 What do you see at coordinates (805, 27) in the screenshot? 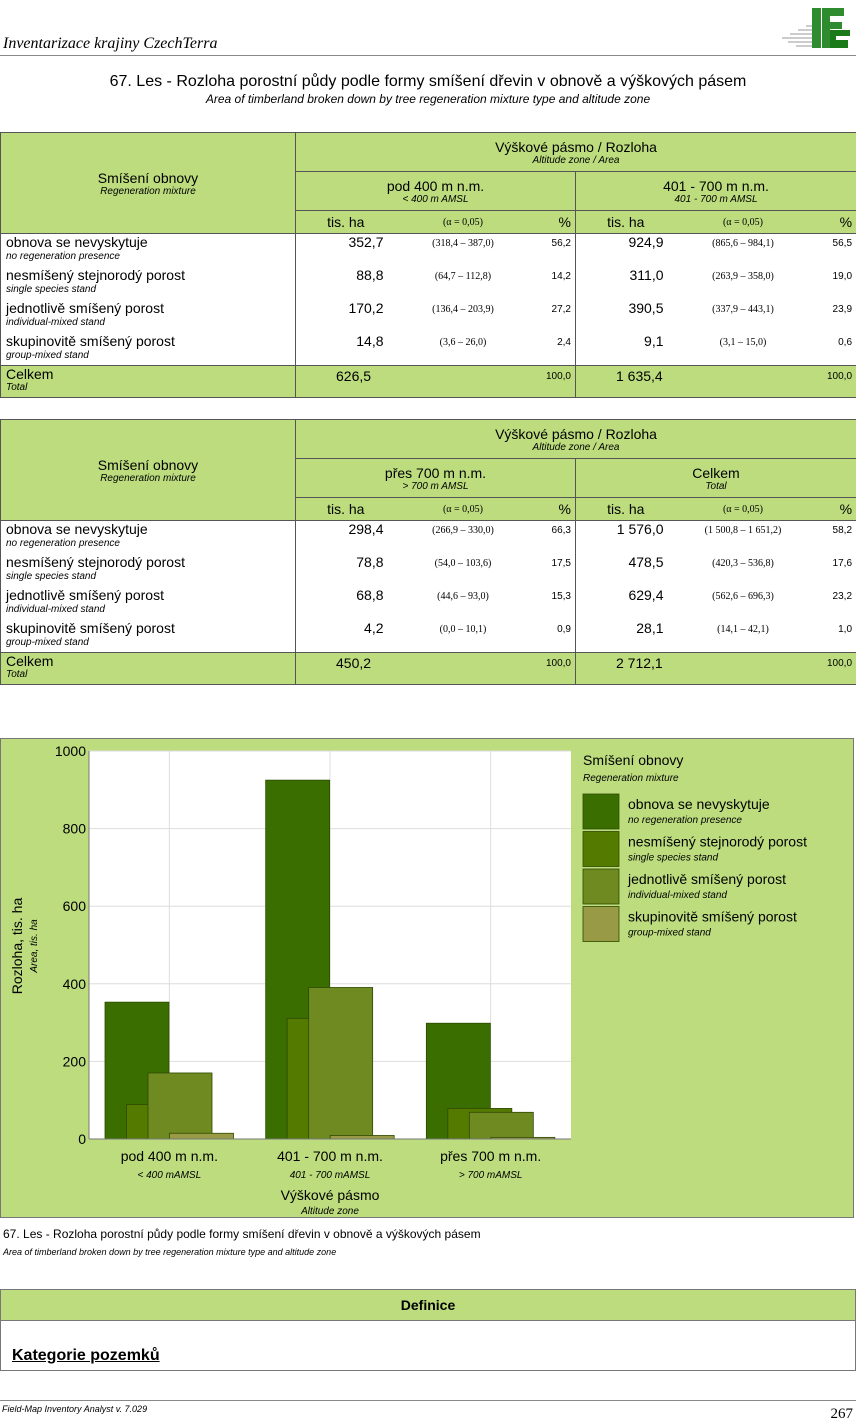
I see `ifer-logo` at bounding box center [805, 27].